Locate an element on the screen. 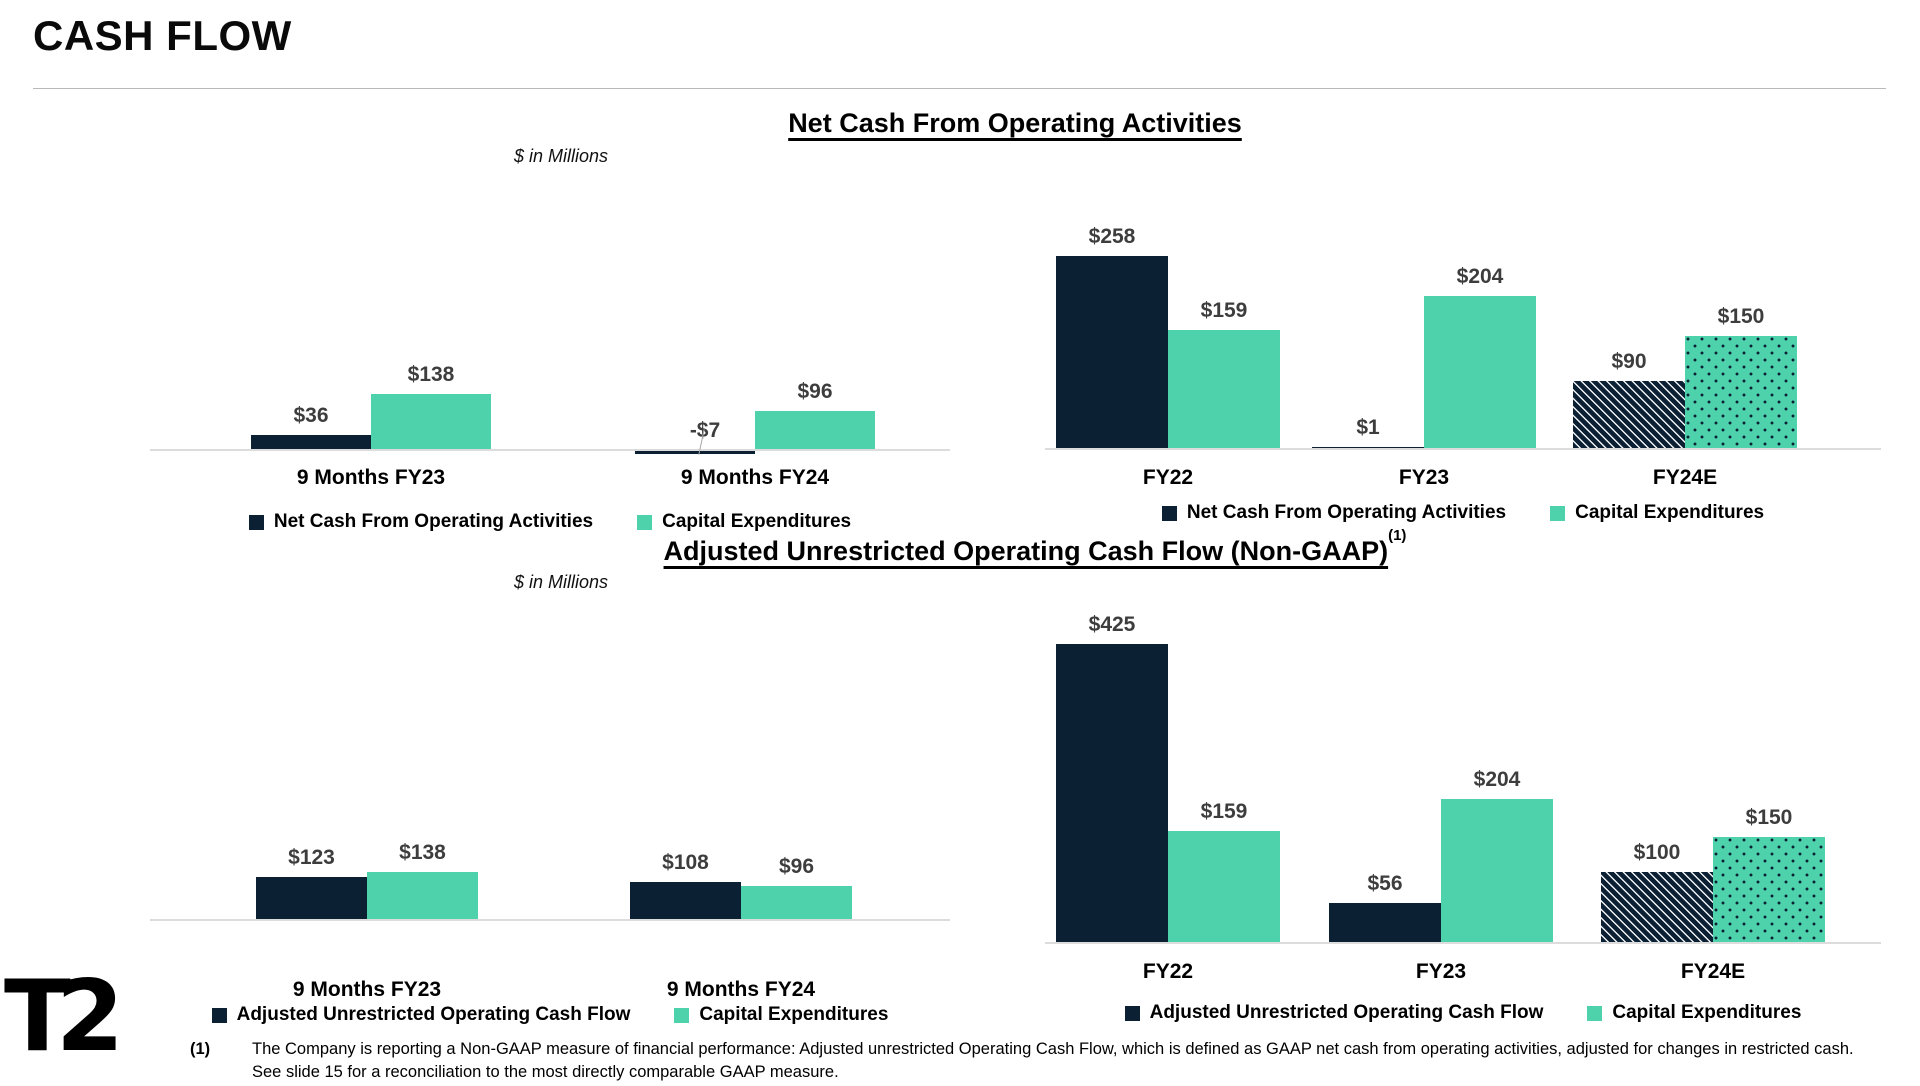  bar-value-label: $123 is located at coordinates (311, 857).